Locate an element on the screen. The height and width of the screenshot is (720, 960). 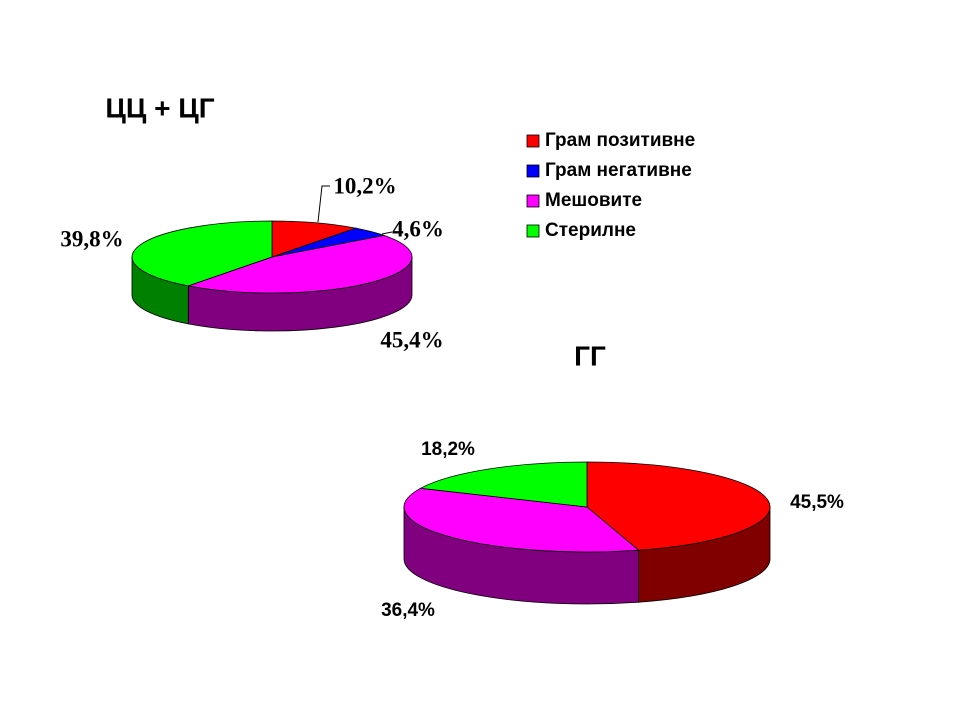
data-label: 39,8% is located at coordinates (91, 238).